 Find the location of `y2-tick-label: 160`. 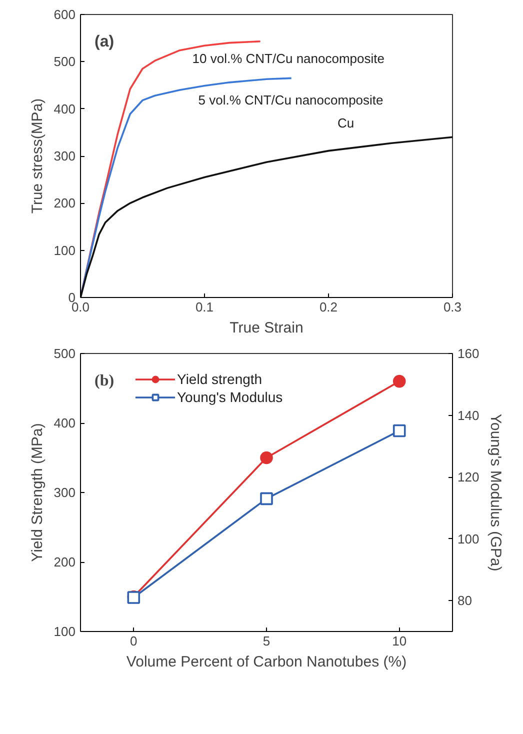

y2-tick-label: 160 is located at coordinates (469, 353).